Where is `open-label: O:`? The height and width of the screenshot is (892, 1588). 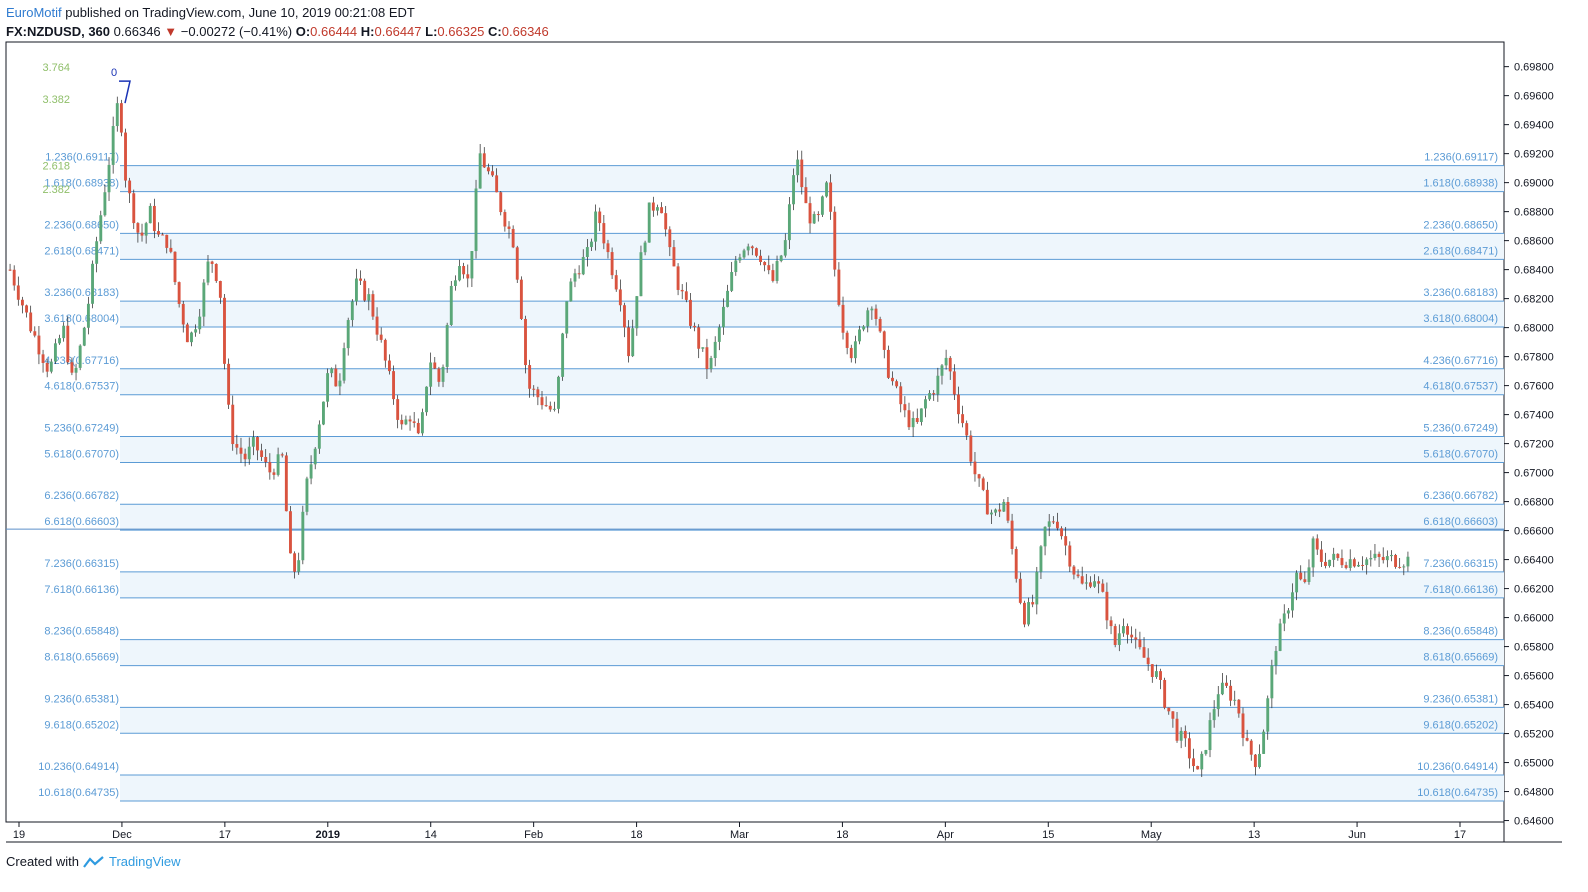
open-label: O: is located at coordinates (303, 31).